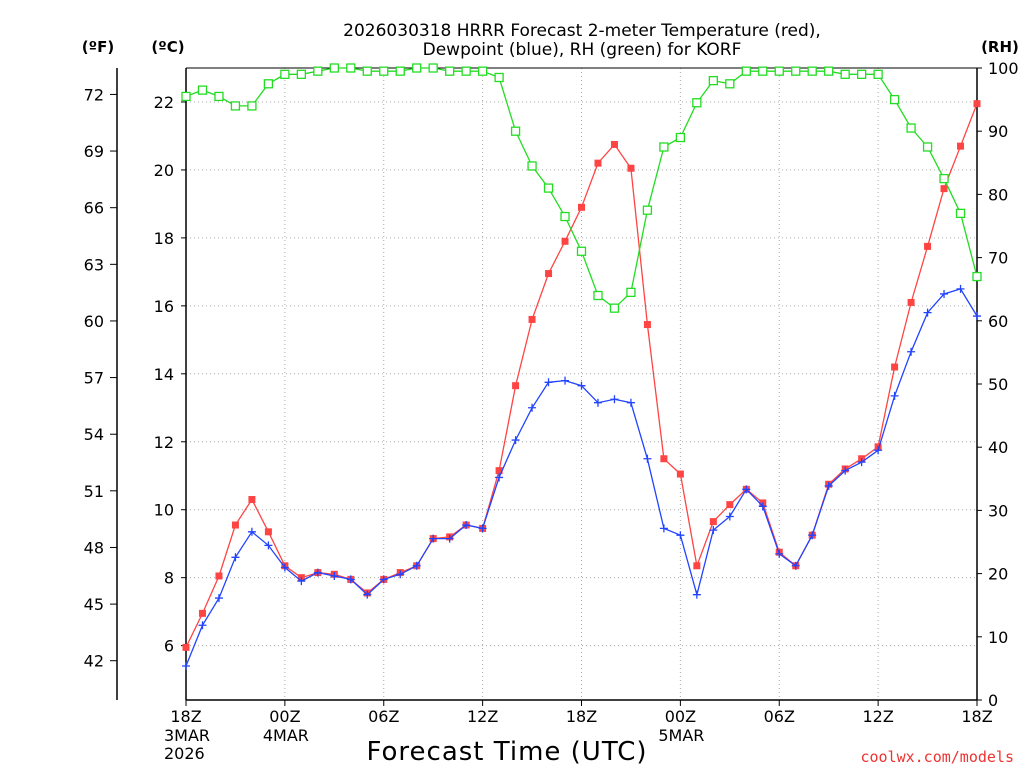 The image size is (1024, 768). I want to click on x-axis-title: Forecast Time (UTC), so click(506, 752).